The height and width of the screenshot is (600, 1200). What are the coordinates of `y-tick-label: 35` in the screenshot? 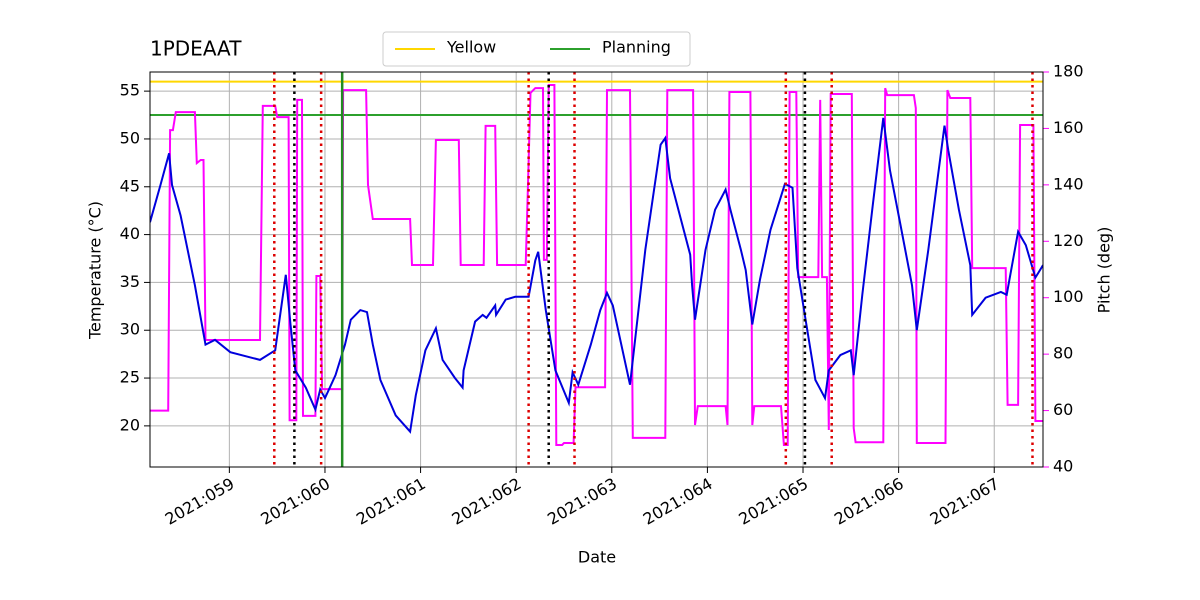 It's located at (130, 281).